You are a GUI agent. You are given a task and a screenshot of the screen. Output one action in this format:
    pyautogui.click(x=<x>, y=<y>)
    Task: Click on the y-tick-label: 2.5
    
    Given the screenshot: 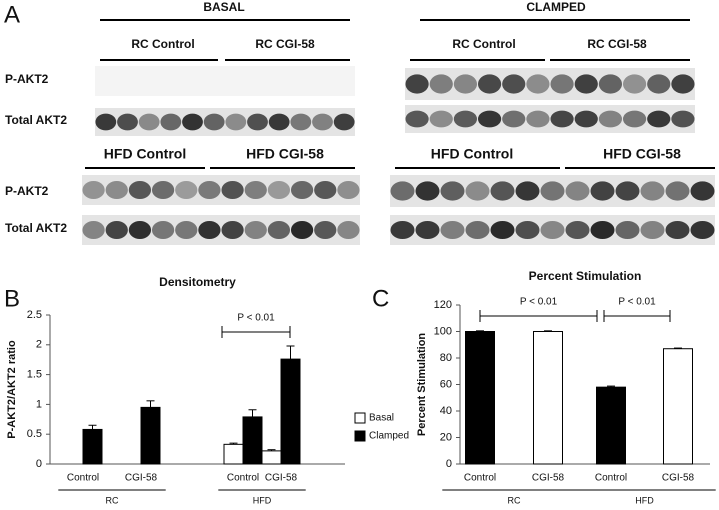 What is the action you would take?
    pyautogui.click(x=34, y=315)
    